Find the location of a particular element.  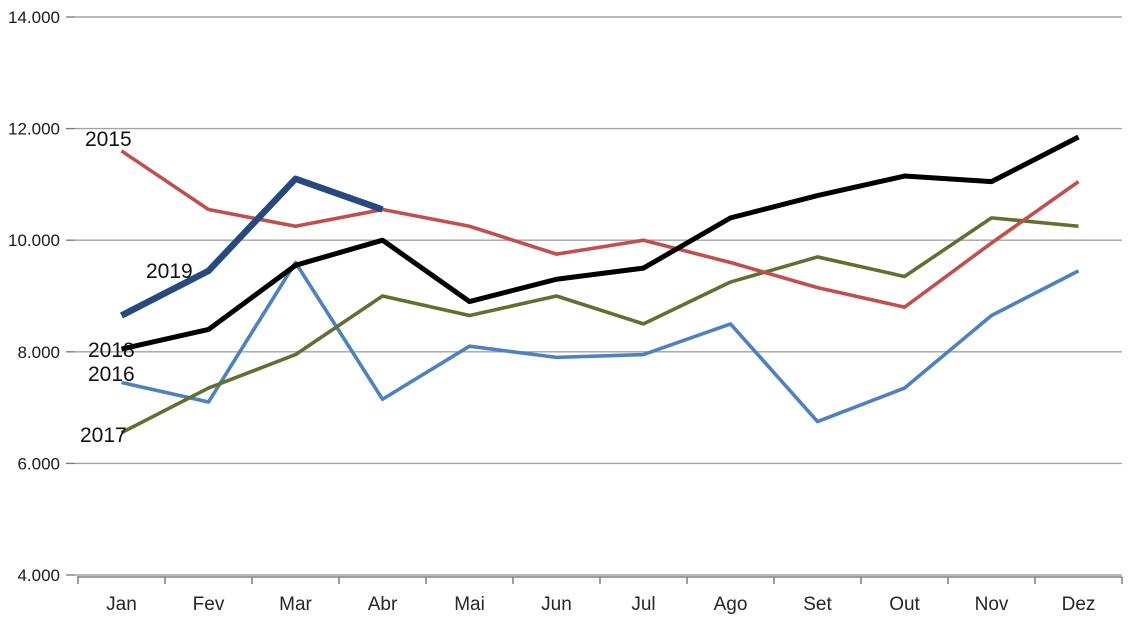

x-axis-label: Mai is located at coordinates (469, 604).